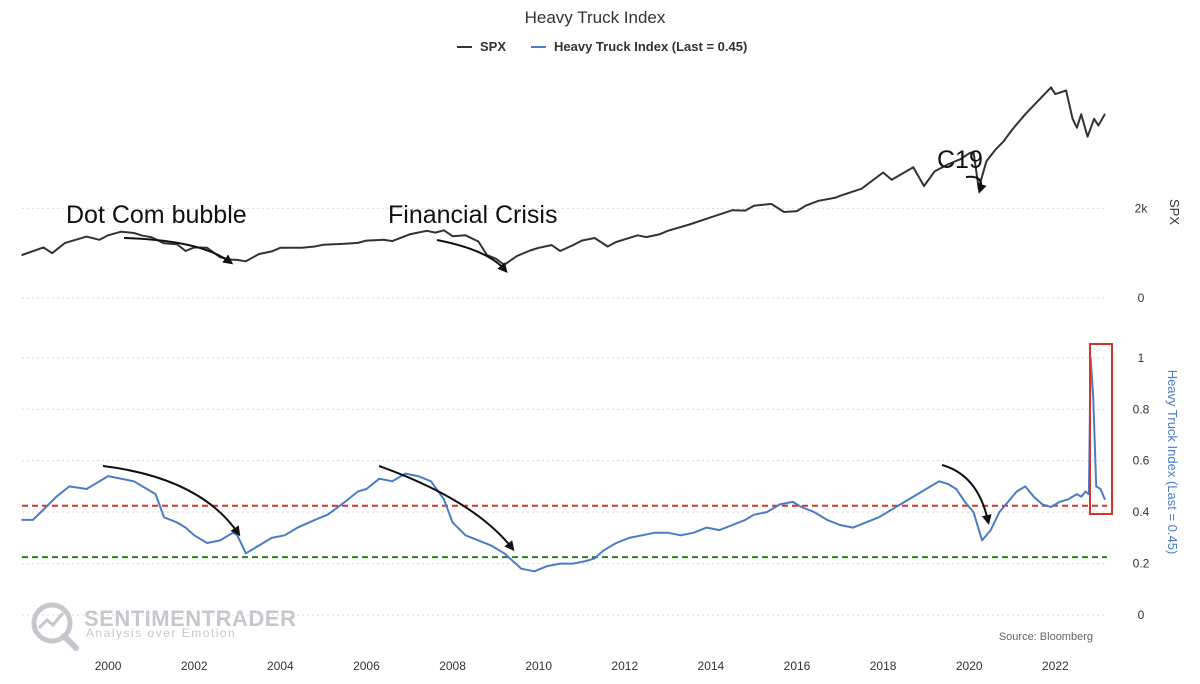  What do you see at coordinates (976, 184) in the screenshot?
I see `arrow-c19` at bounding box center [976, 184].